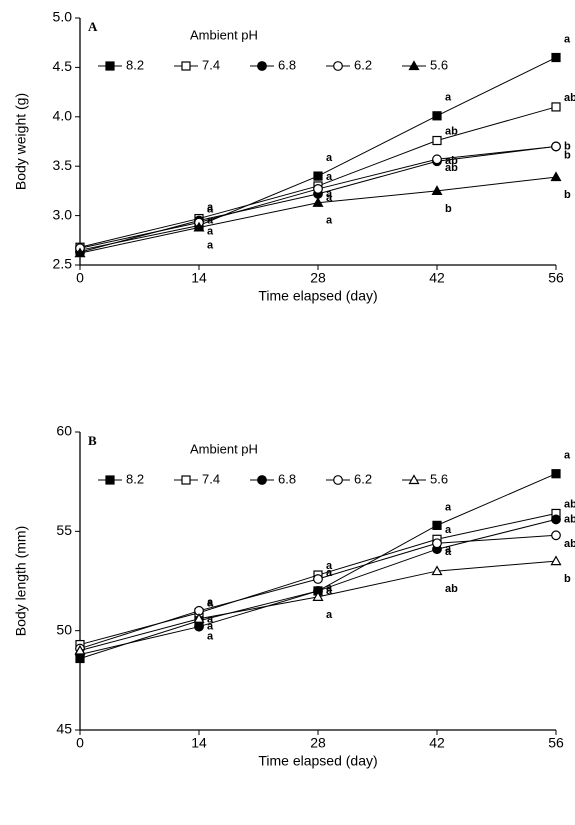 This screenshot has width=575, height=825. What do you see at coordinates (64, 629) in the screenshot?
I see `y-tick-label: 50` at bounding box center [64, 629].